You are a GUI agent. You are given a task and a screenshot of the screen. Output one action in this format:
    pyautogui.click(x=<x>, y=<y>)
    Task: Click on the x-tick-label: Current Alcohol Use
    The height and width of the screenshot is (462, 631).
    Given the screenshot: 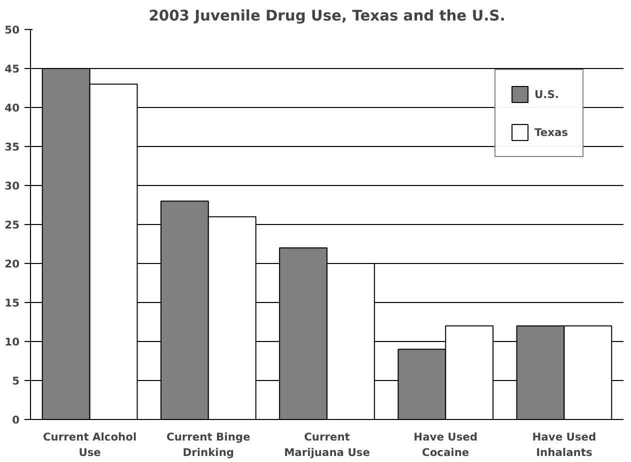 What is the action you would take?
    pyautogui.click(x=89, y=445)
    